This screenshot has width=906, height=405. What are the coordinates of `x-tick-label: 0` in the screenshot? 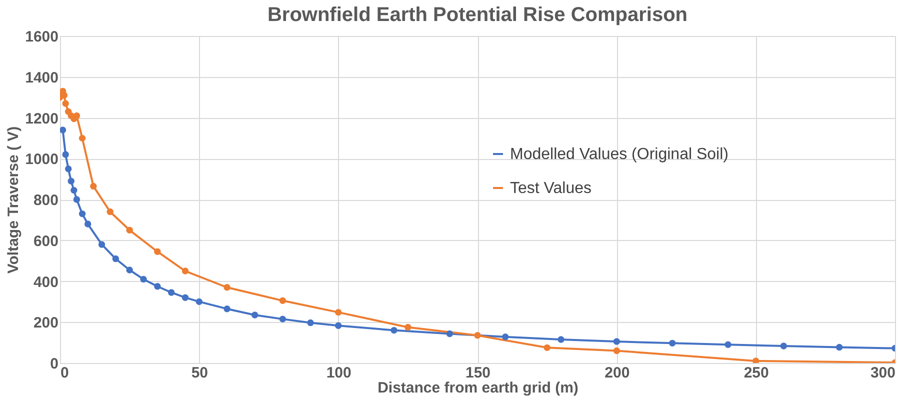 It's located at (64, 373).